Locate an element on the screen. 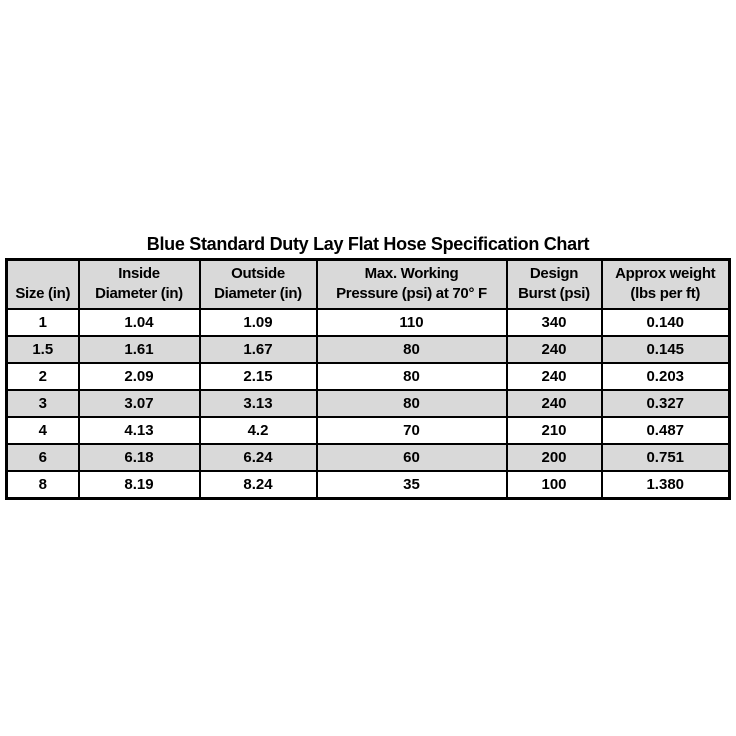  table-cell: 0.327 is located at coordinates (665, 403).